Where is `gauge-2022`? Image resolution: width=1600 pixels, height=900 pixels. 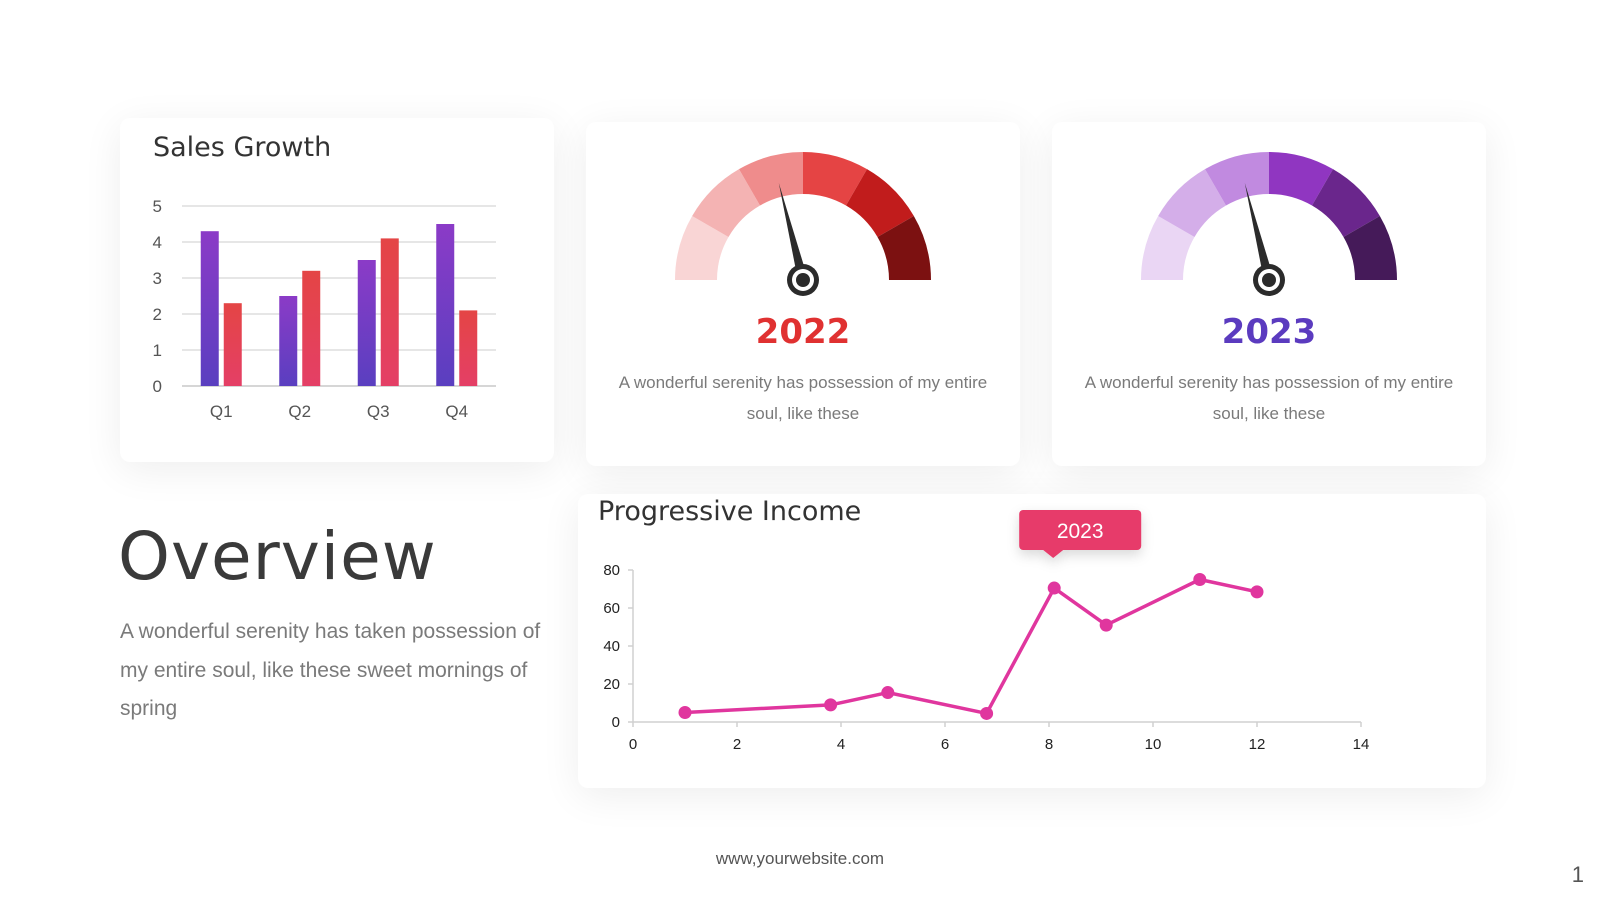
gauge-2022 is located at coordinates (803, 224).